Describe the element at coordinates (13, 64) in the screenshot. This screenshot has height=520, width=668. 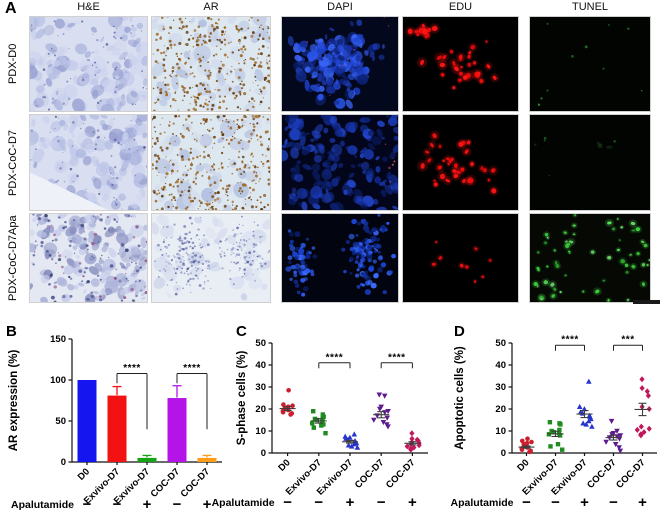
I see `row-label-pdx-d0: PDX-D0` at that location.